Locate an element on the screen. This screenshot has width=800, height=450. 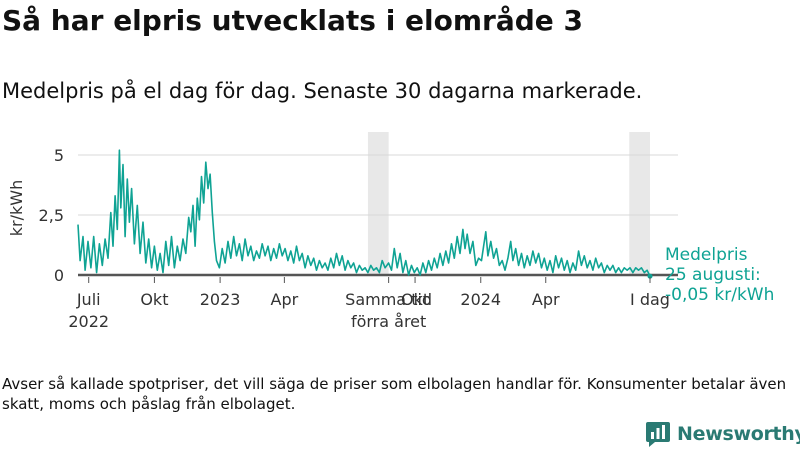
x-tick-label: 2024 is located at coordinates (480, 299).